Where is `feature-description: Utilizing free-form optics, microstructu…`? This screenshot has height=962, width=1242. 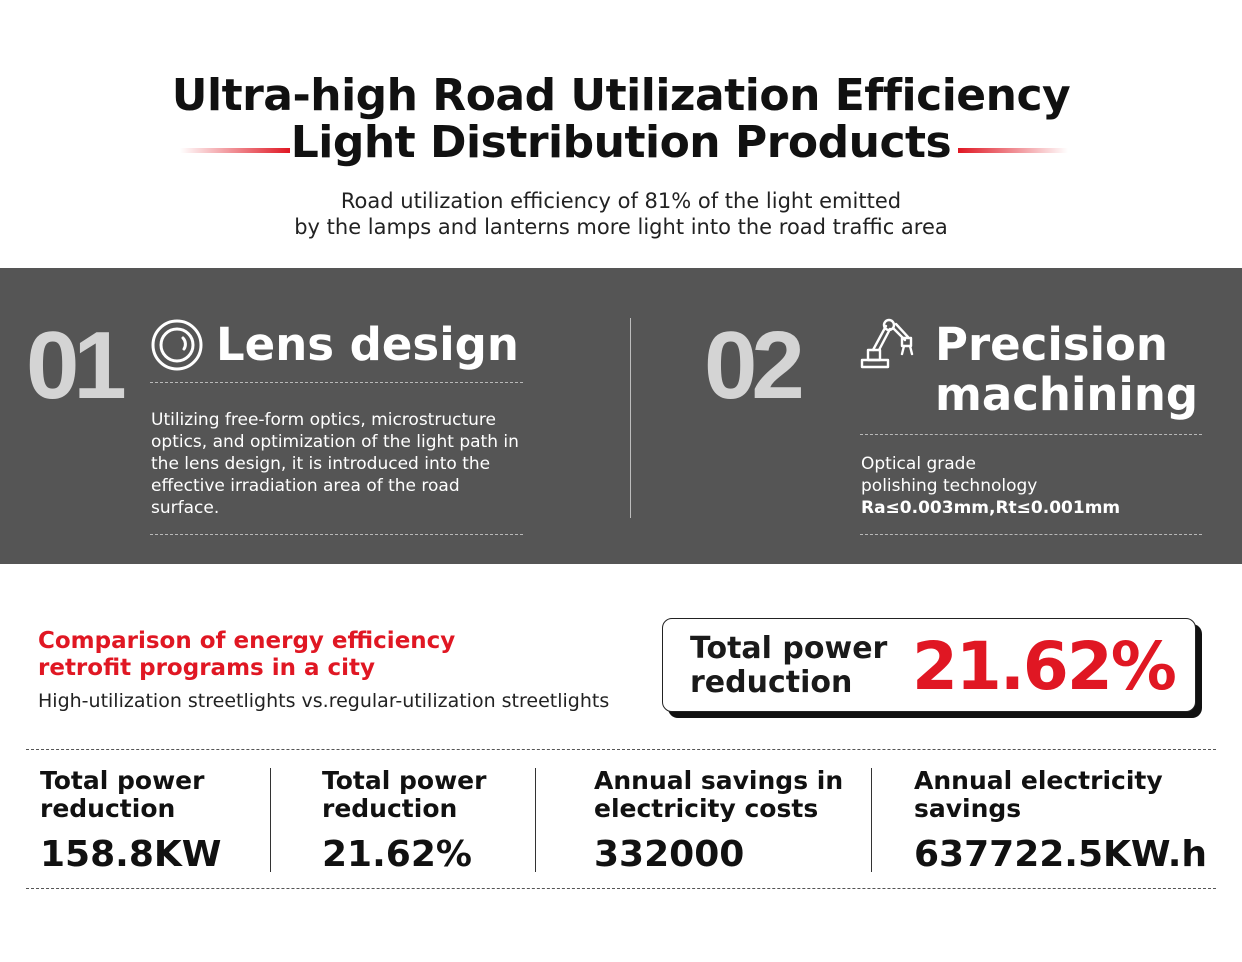 feature-description: Utilizing free-form optics, microstructu… is located at coordinates (335, 464).